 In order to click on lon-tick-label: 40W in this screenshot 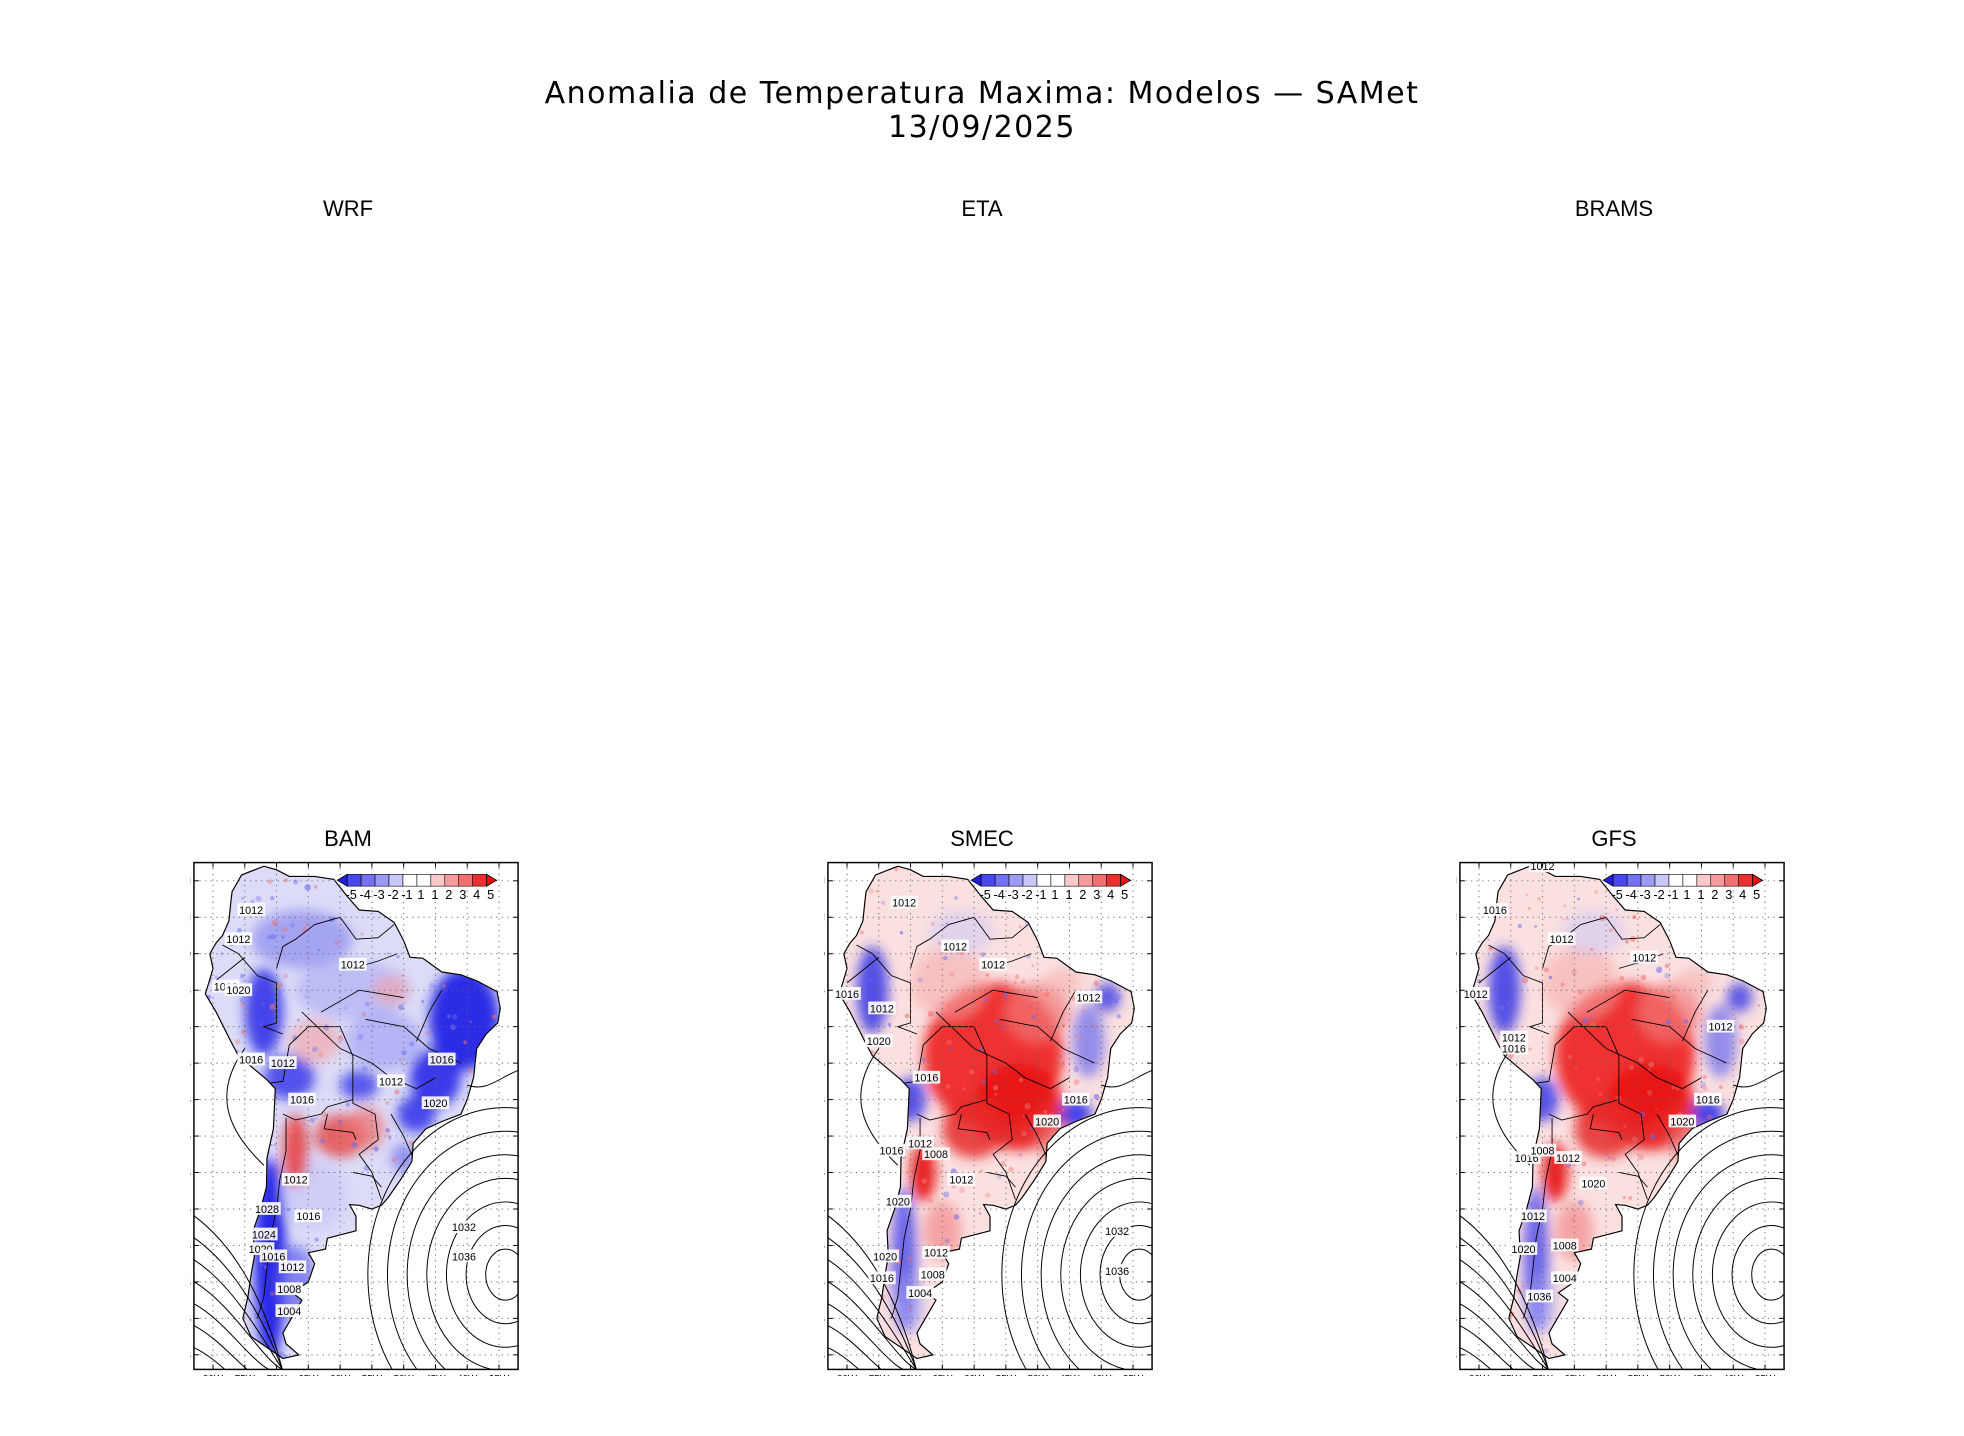, I will do `click(1101, 1375)`.